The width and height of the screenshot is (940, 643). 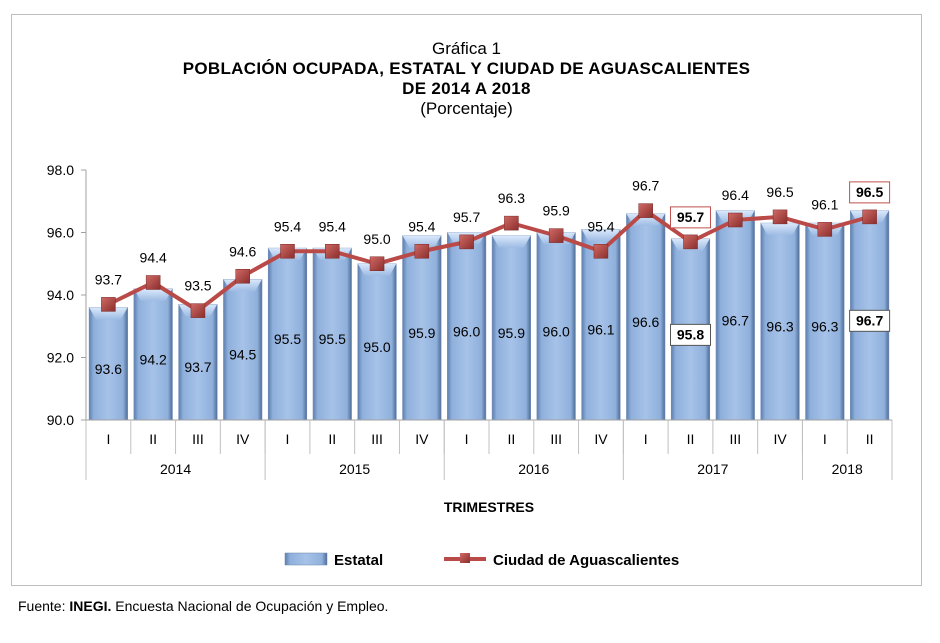 I want to click on data-label-ciudad: 93.5, so click(x=197, y=286).